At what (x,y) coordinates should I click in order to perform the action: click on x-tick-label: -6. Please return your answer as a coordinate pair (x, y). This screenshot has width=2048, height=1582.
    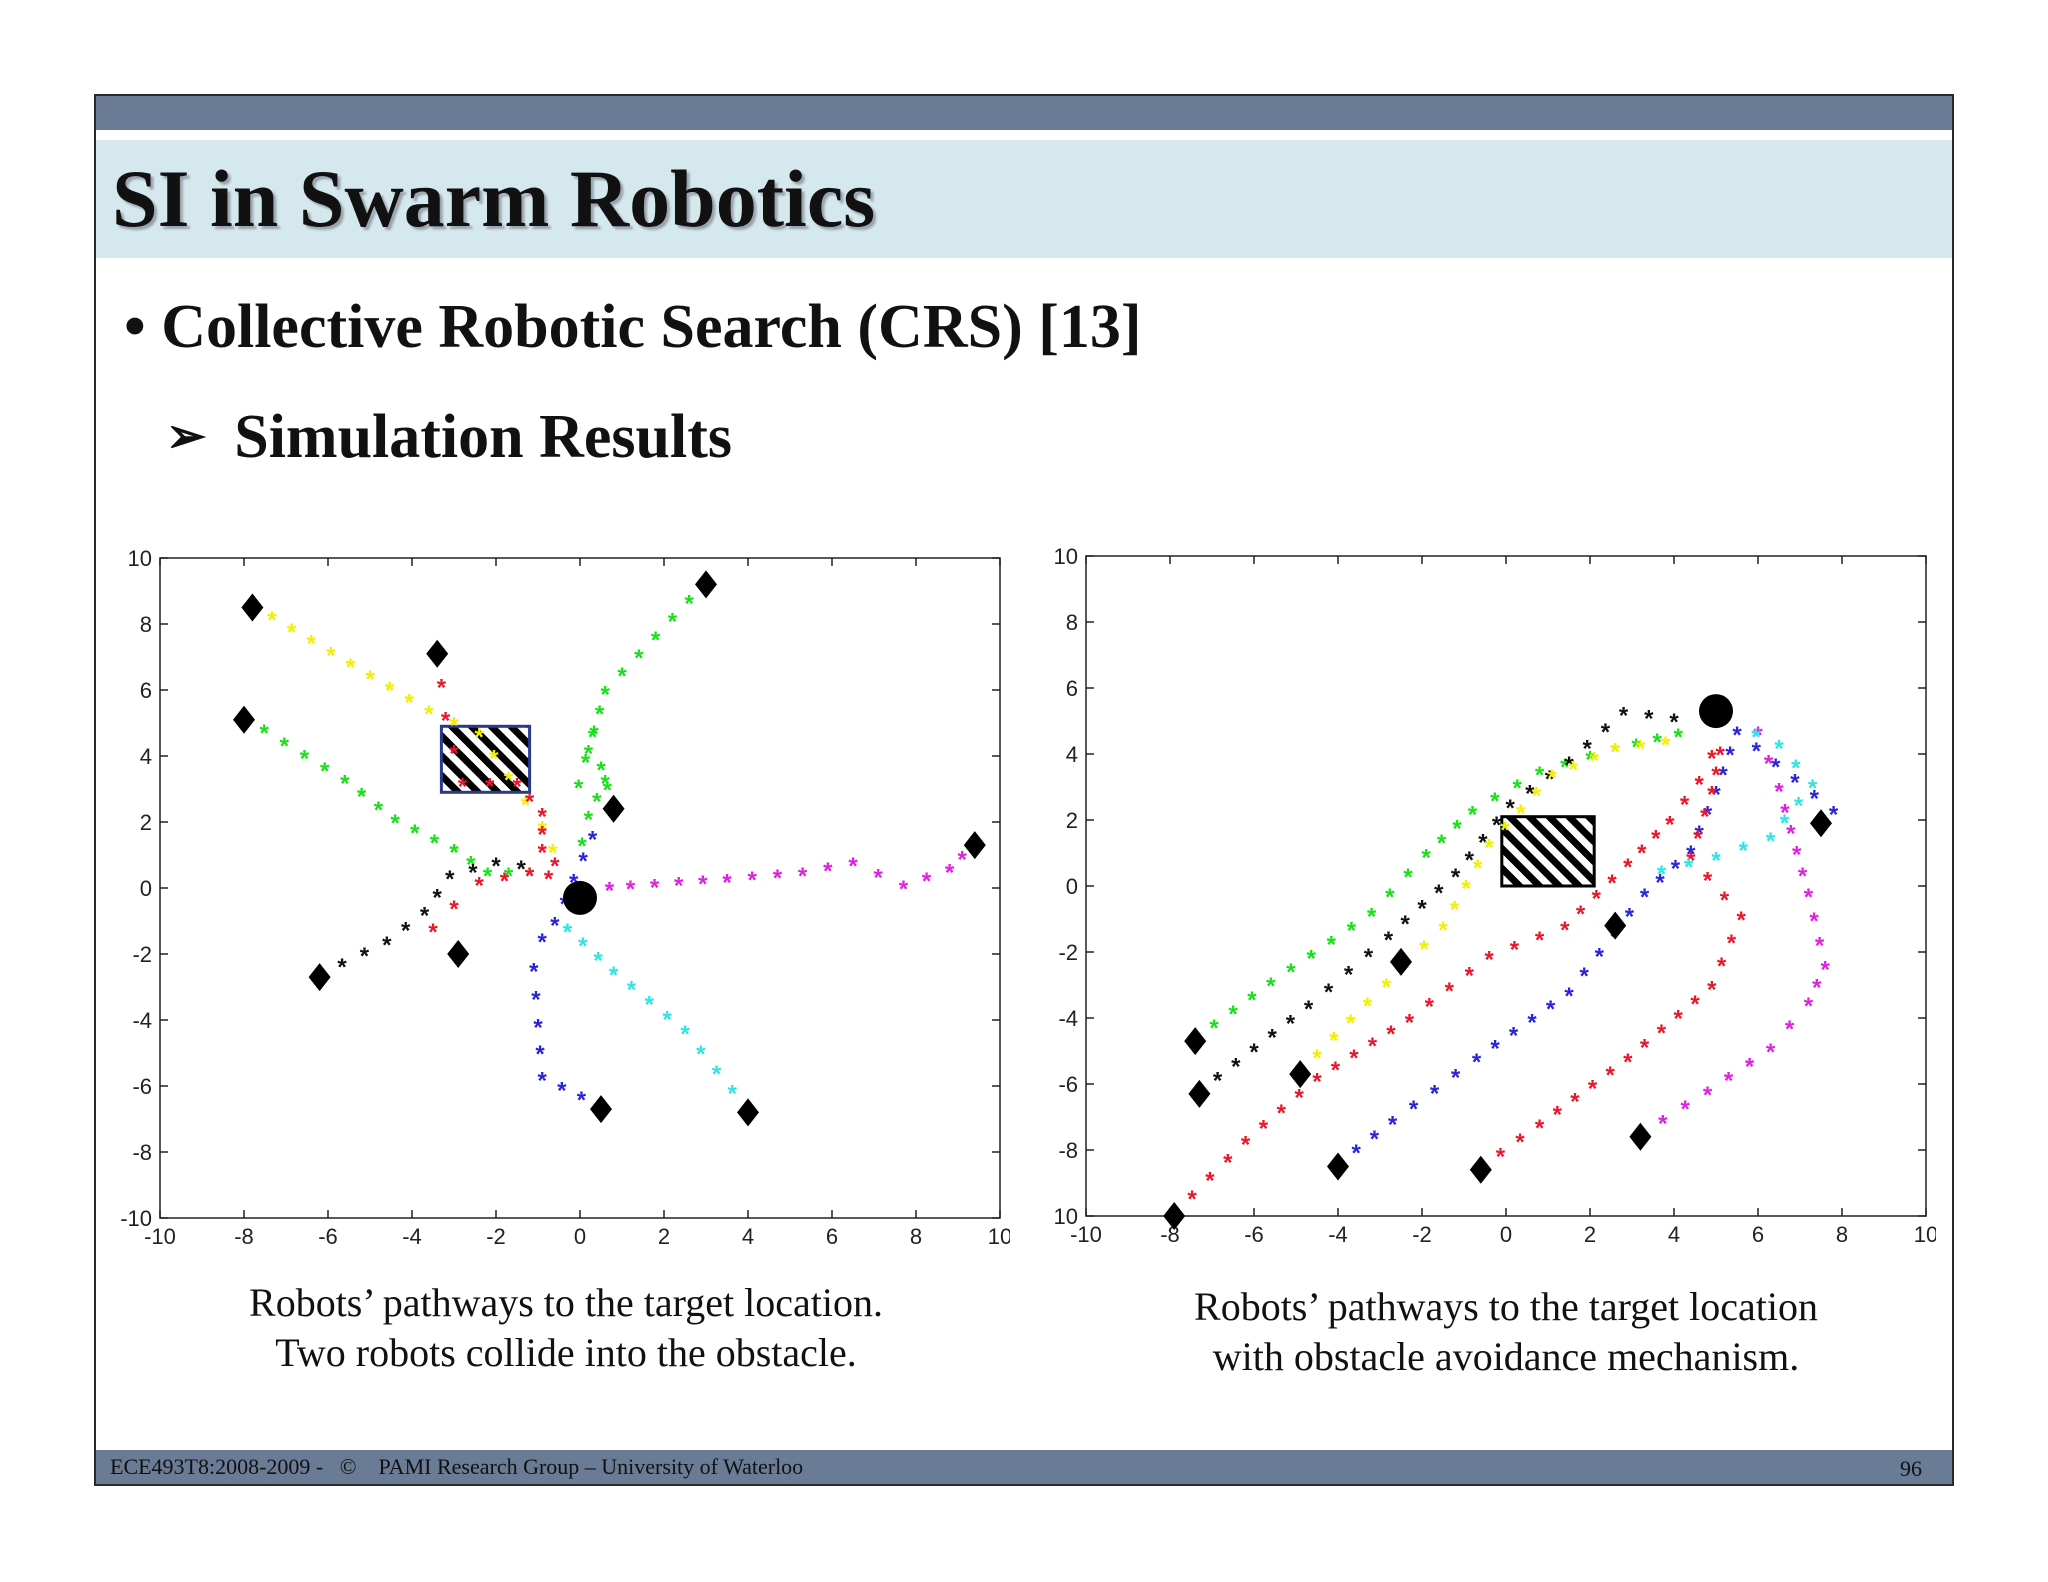
    Looking at the image, I should click on (1254, 1234).